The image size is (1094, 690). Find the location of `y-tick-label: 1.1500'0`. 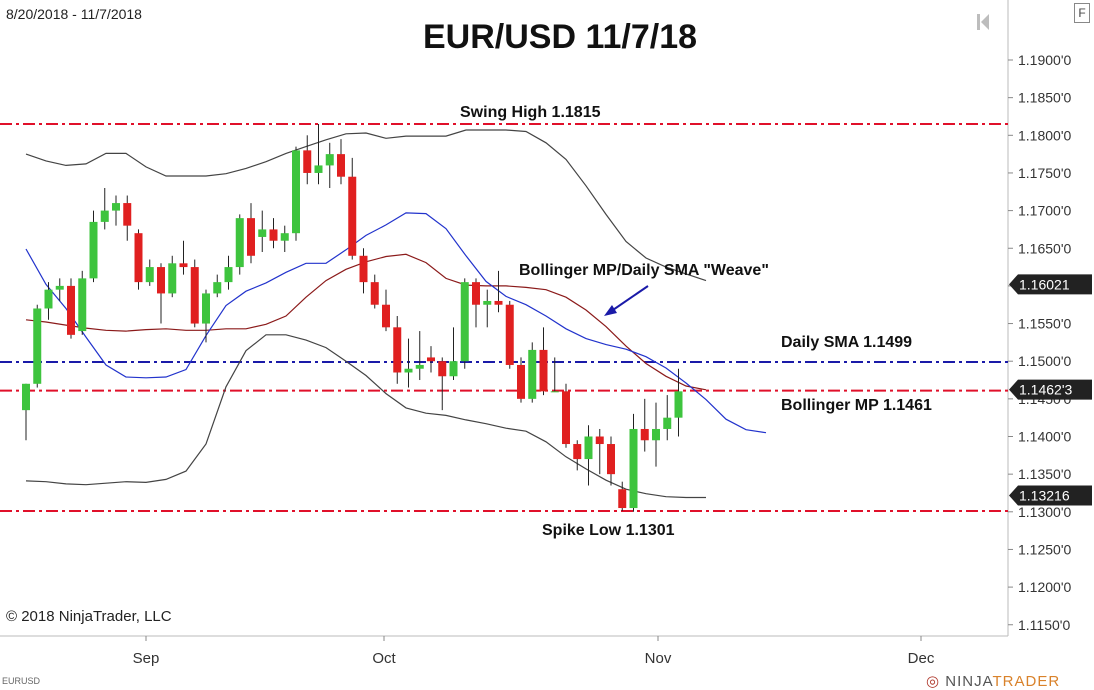

y-tick-label: 1.1500'0 is located at coordinates (1044, 361).